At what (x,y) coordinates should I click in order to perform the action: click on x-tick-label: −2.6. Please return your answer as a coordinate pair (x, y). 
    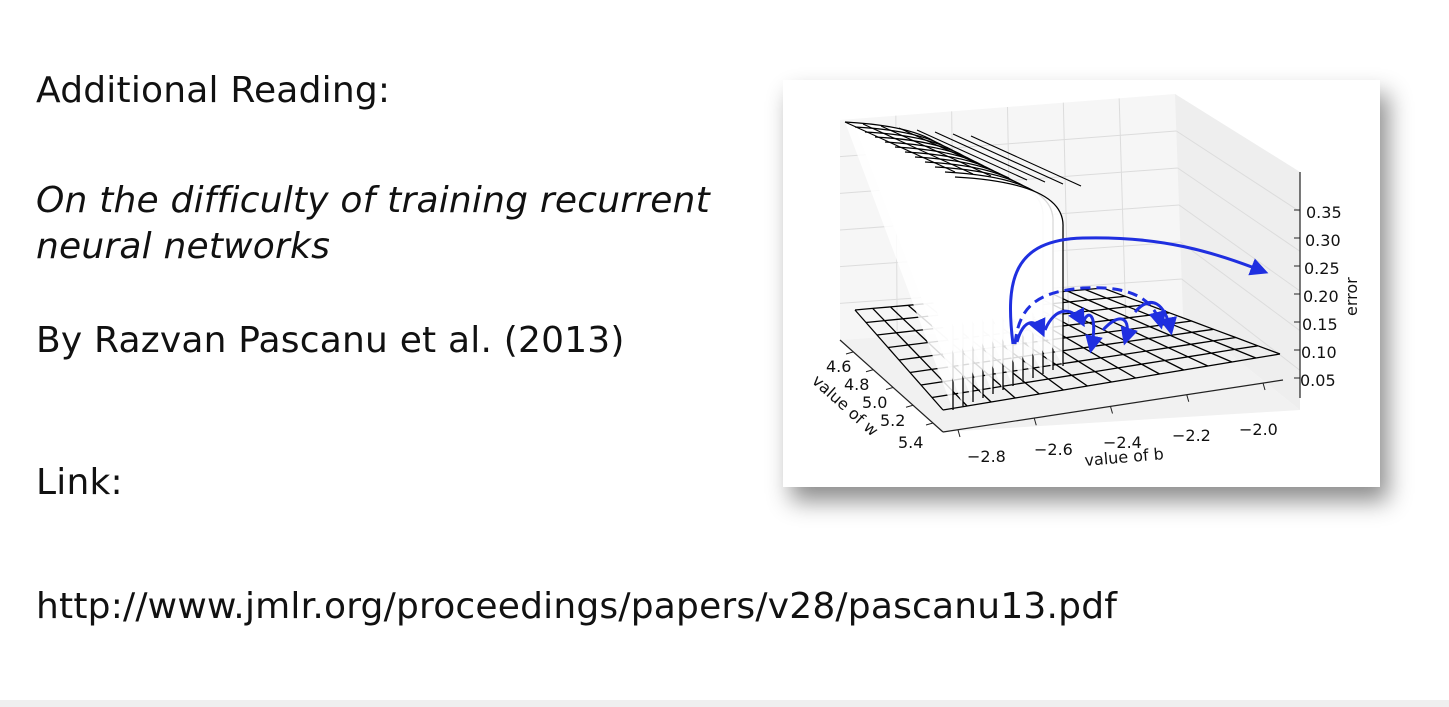
    Looking at the image, I should click on (1053, 449).